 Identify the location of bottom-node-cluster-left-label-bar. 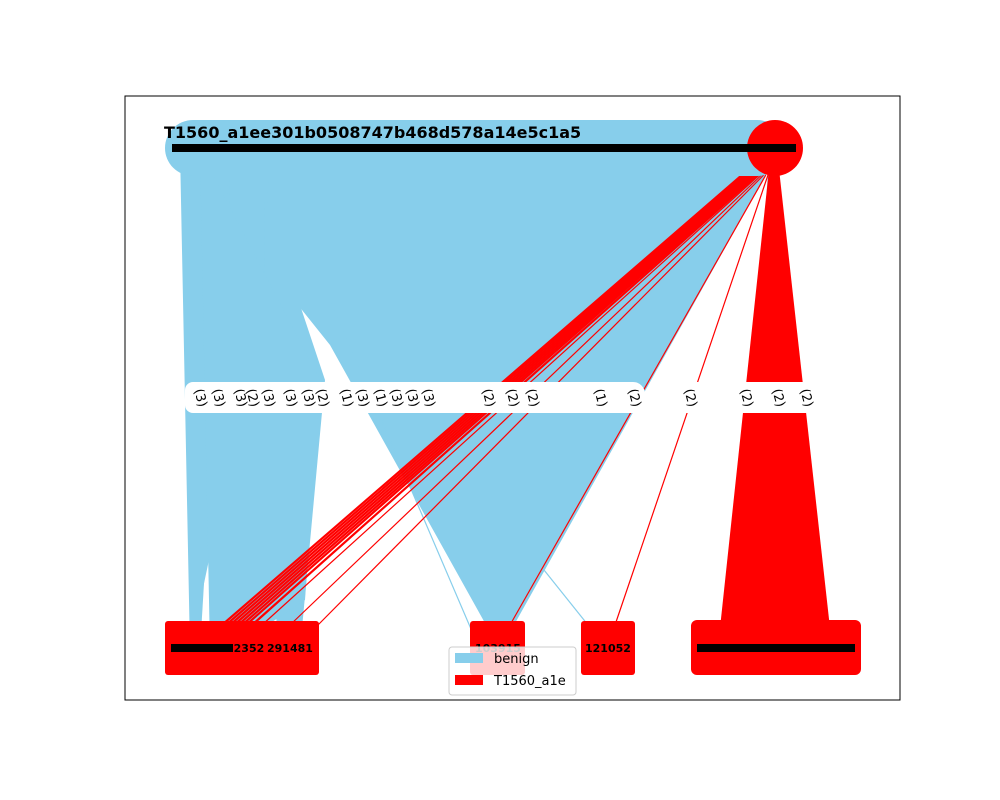
(202, 648).